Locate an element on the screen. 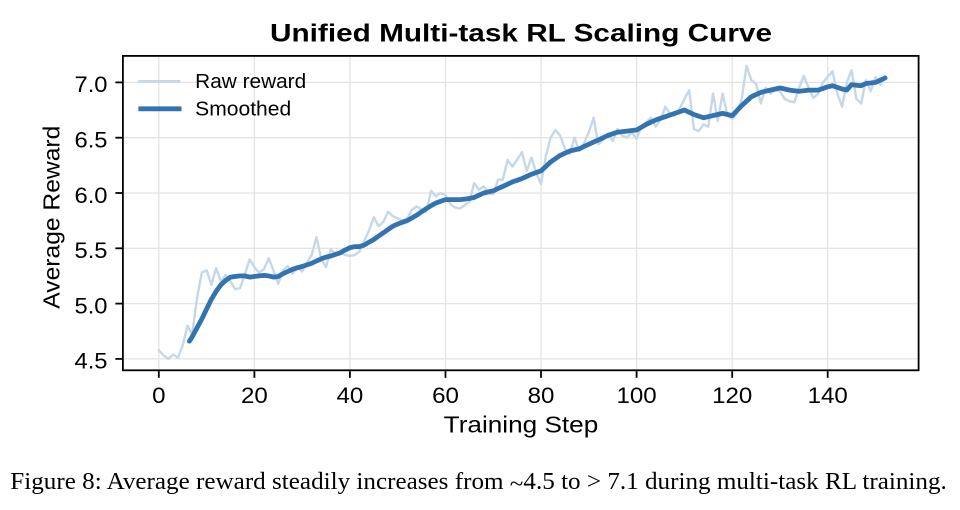  svg-text: 6.5 is located at coordinates (91, 140).